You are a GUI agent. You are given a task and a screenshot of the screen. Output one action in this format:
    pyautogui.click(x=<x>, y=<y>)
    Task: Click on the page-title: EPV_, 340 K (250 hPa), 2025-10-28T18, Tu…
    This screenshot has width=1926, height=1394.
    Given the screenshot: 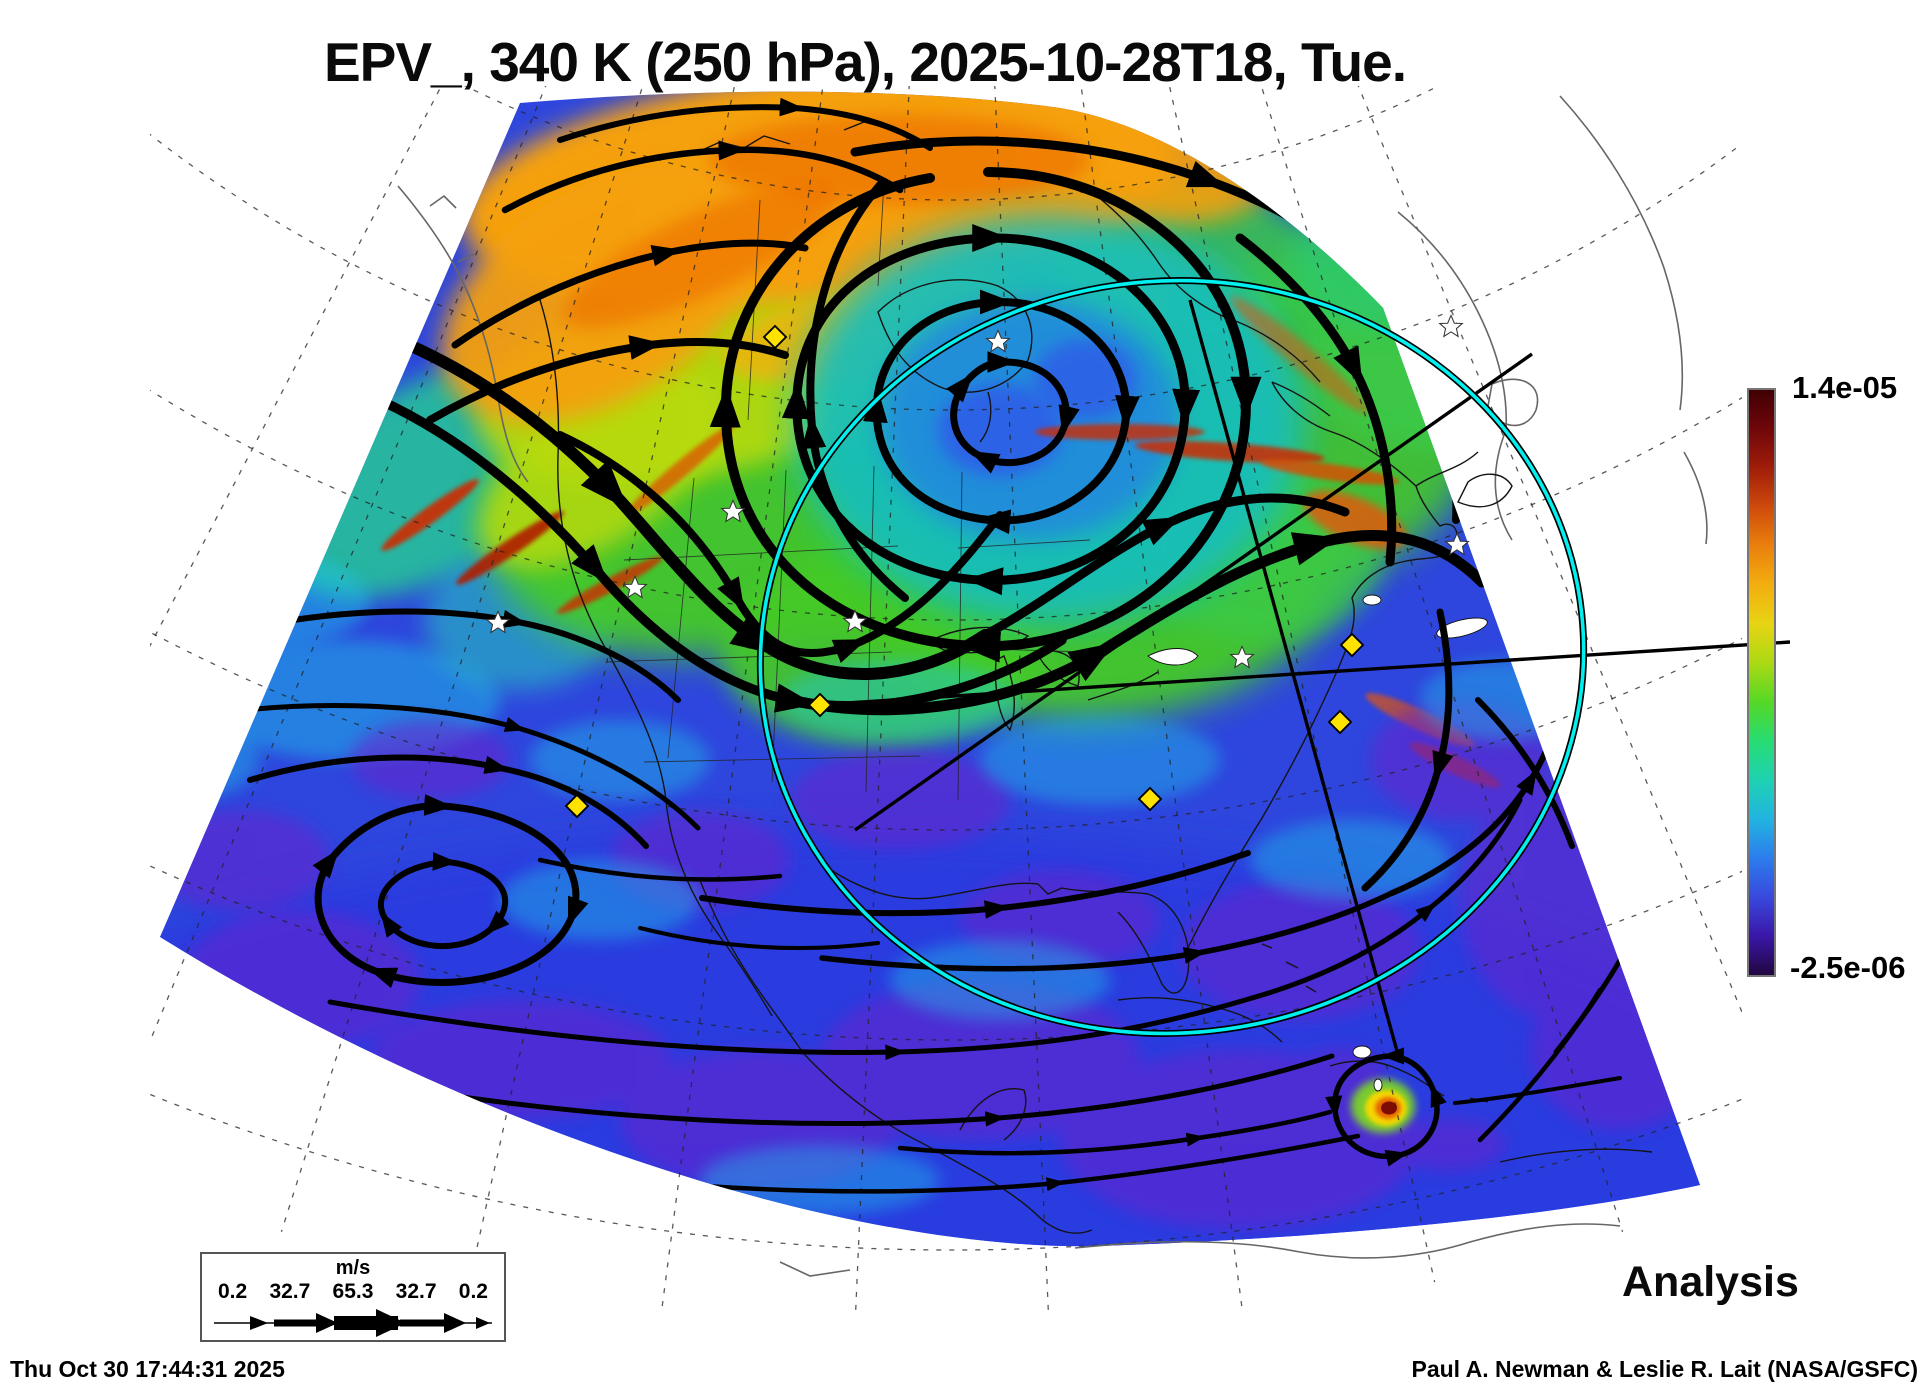 What is the action you would take?
    pyautogui.click(x=865, y=62)
    